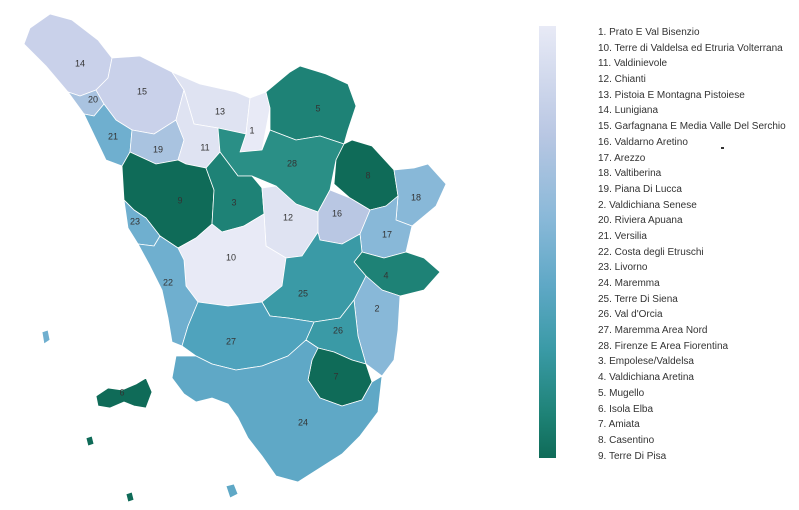  What do you see at coordinates (277, 411) in the screenshot?
I see `region-24-maremma` at bounding box center [277, 411].